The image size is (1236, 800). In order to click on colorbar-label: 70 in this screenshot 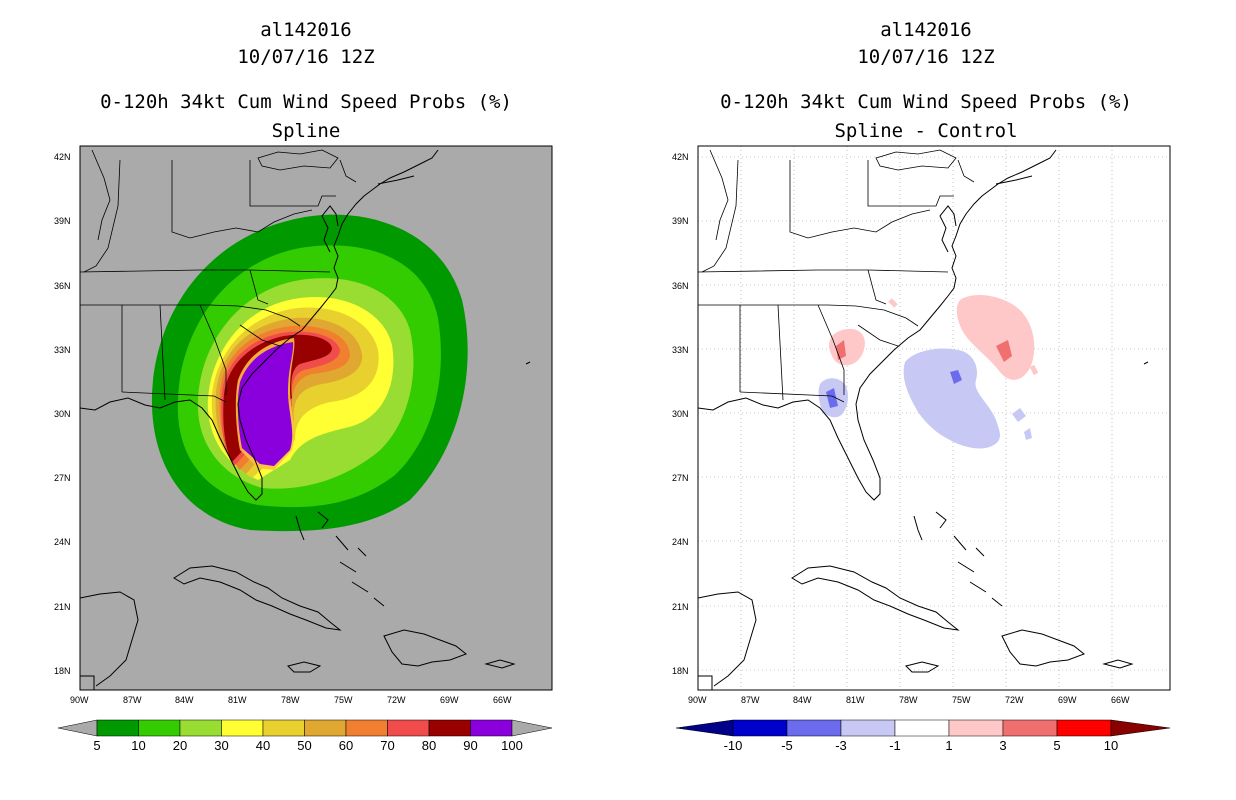, I will do `click(387, 745)`.